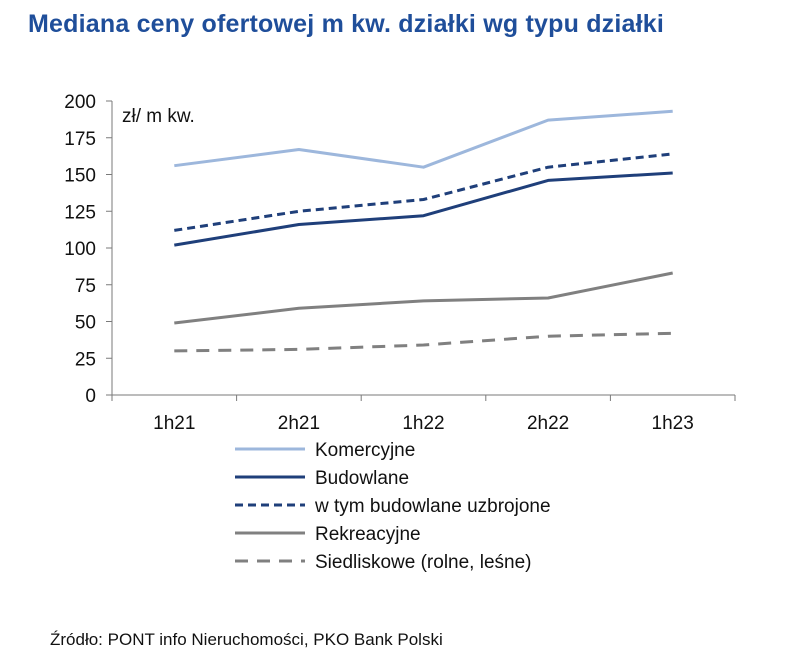  I want to click on legend-label: Siedliskowe (rolne, leśne), so click(423, 562).